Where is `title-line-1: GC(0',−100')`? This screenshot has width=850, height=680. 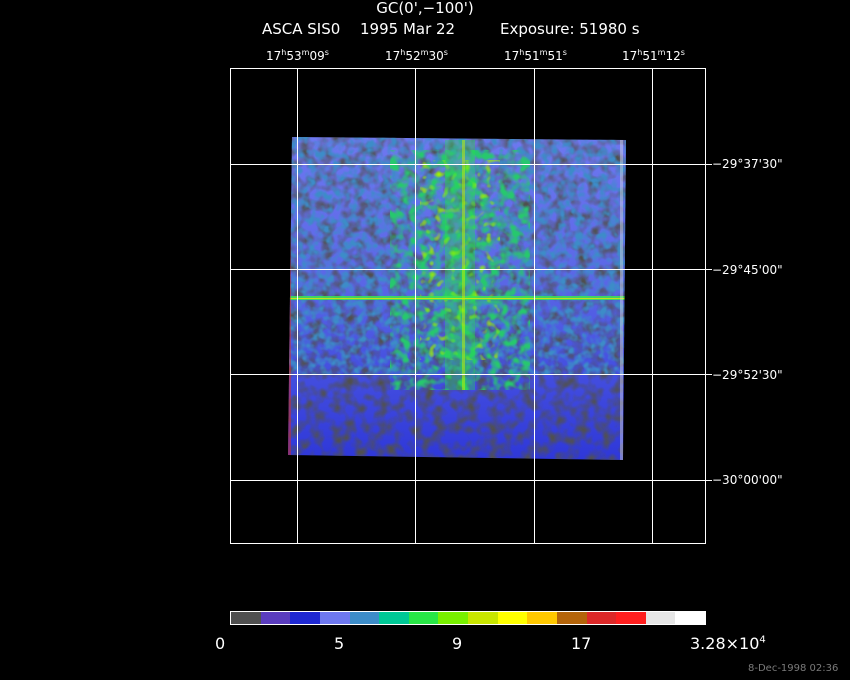
title-line-1: GC(0',−100') is located at coordinates (425, 8).